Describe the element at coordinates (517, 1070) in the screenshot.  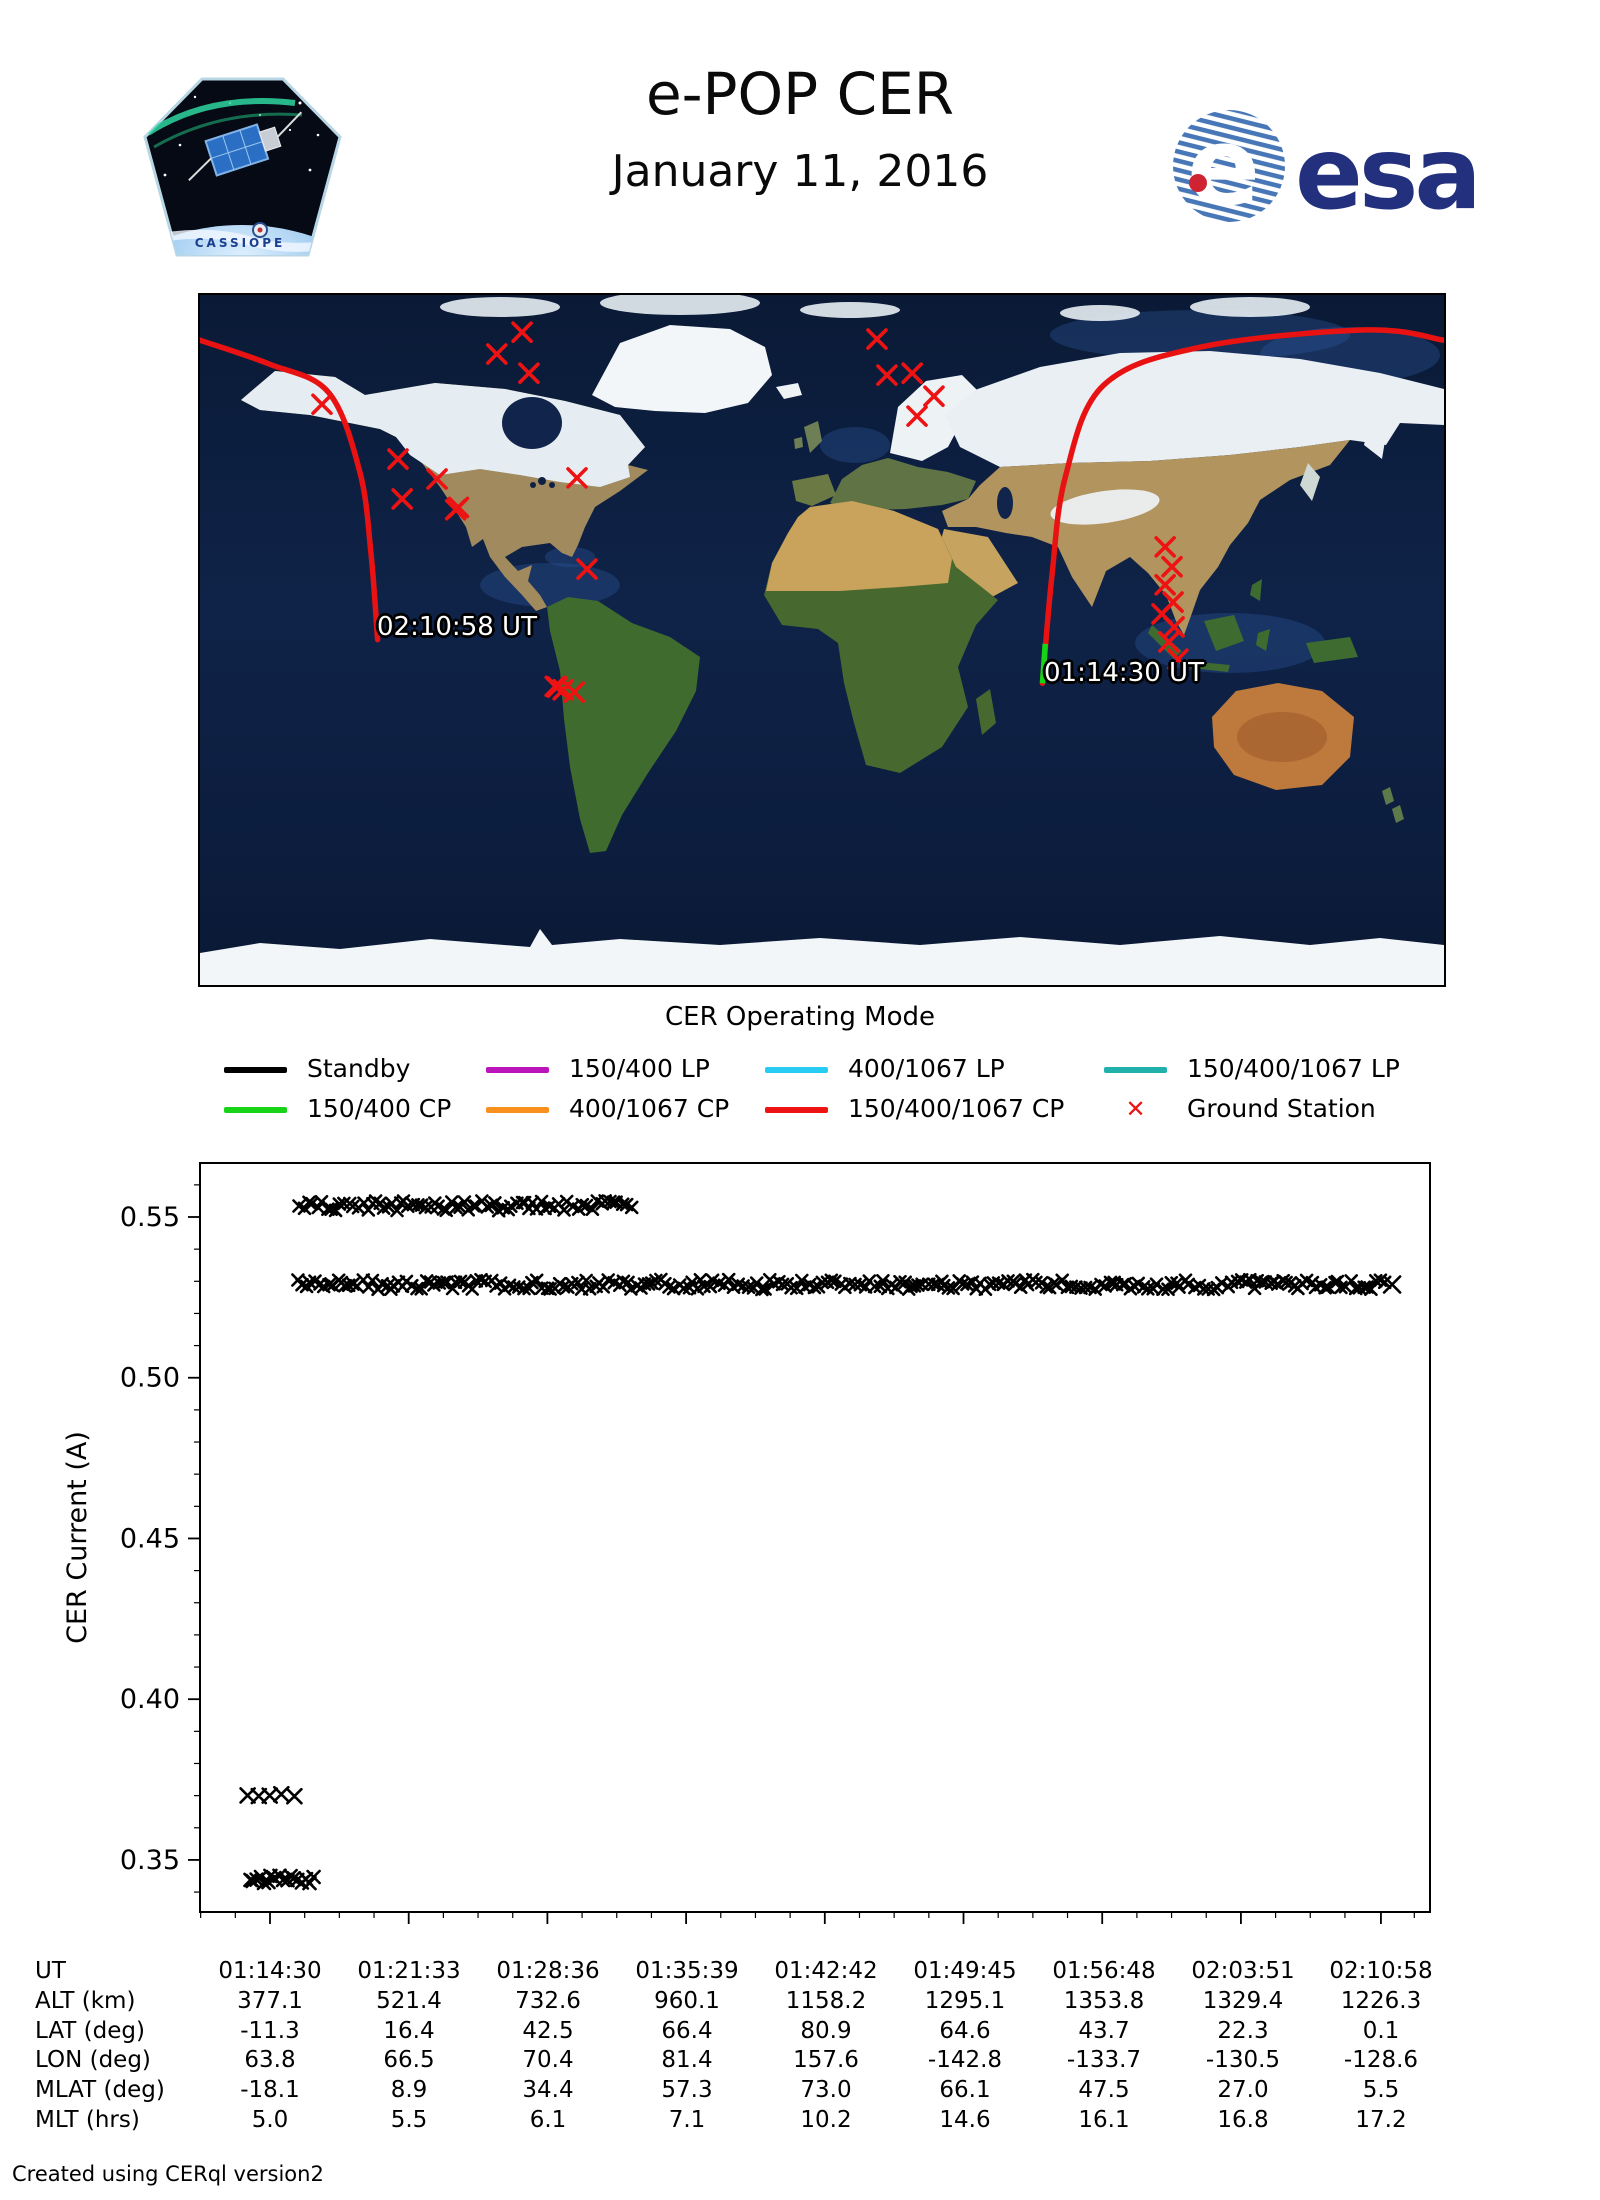
I see `legend-swatch-150-400-lp` at that location.